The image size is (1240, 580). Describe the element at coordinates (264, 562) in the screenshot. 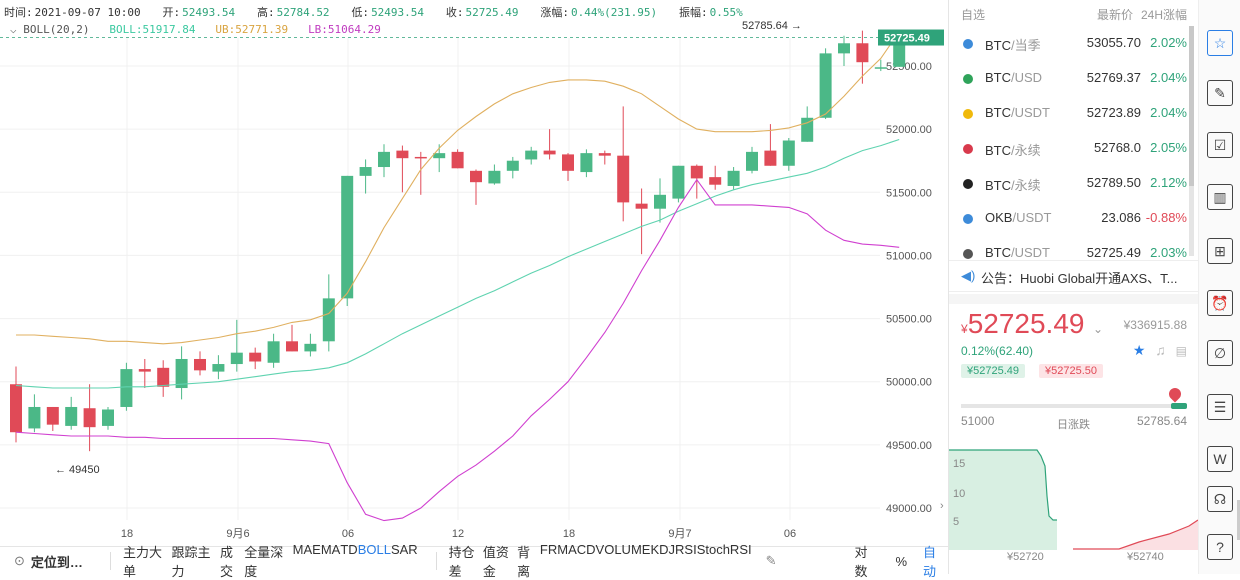

I see `indicator-全量深度: 全量深度` at that location.